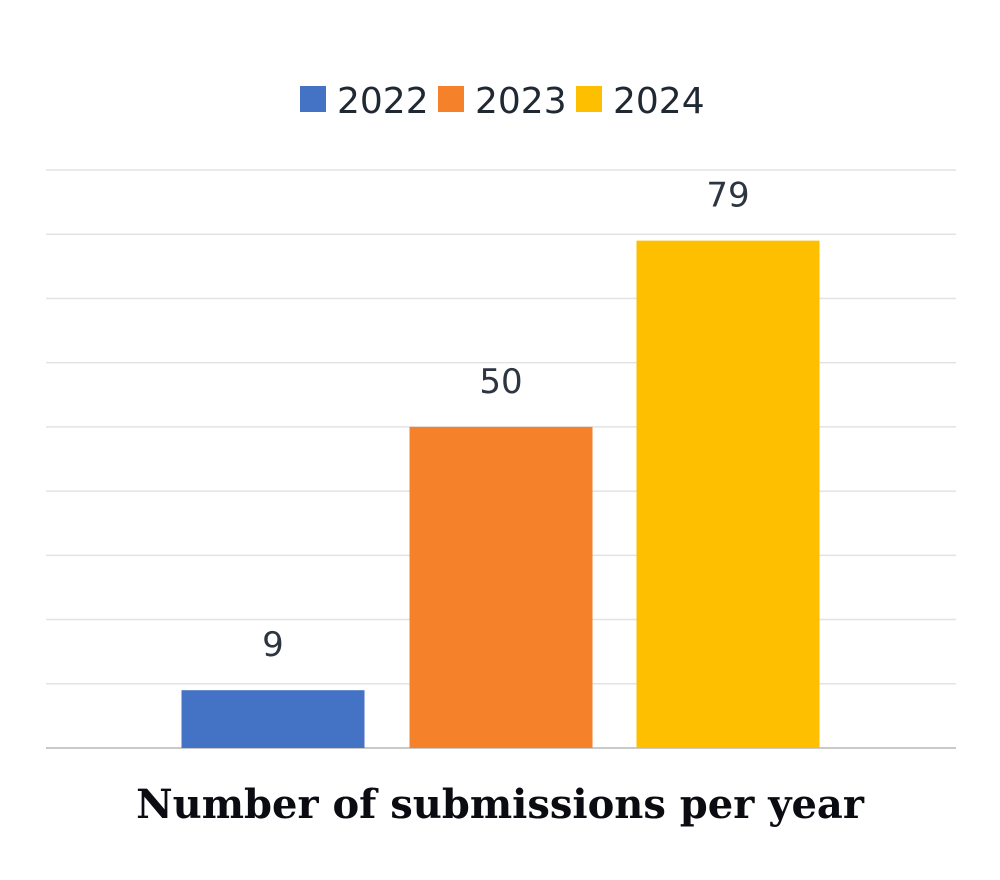  What do you see at coordinates (500, 382) in the screenshot?
I see `data-label-2023: 50` at bounding box center [500, 382].